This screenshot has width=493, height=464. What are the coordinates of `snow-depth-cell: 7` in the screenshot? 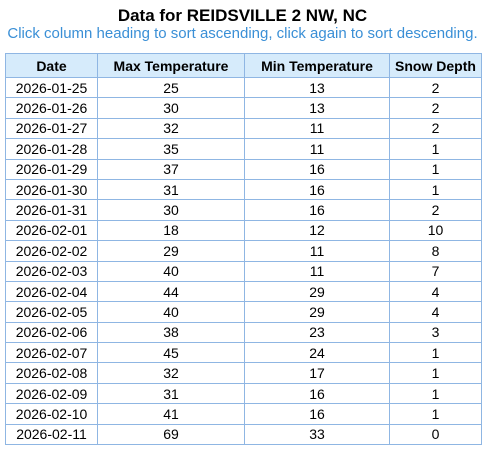 It's located at (435, 271).